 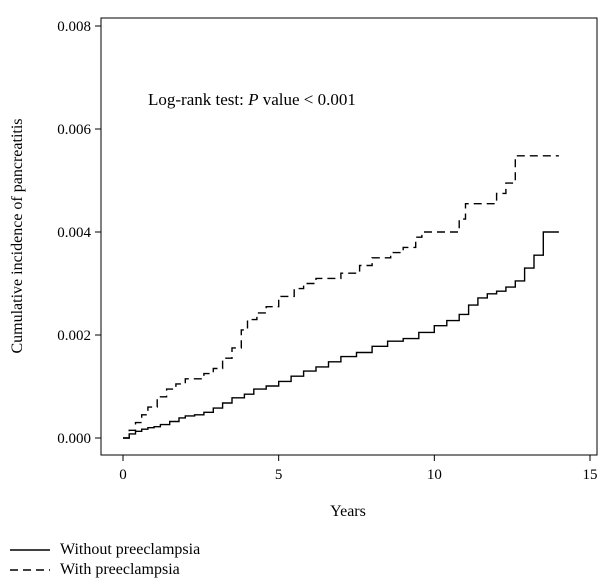 What do you see at coordinates (30, 550) in the screenshot?
I see `legend-swatch-solid` at bounding box center [30, 550].